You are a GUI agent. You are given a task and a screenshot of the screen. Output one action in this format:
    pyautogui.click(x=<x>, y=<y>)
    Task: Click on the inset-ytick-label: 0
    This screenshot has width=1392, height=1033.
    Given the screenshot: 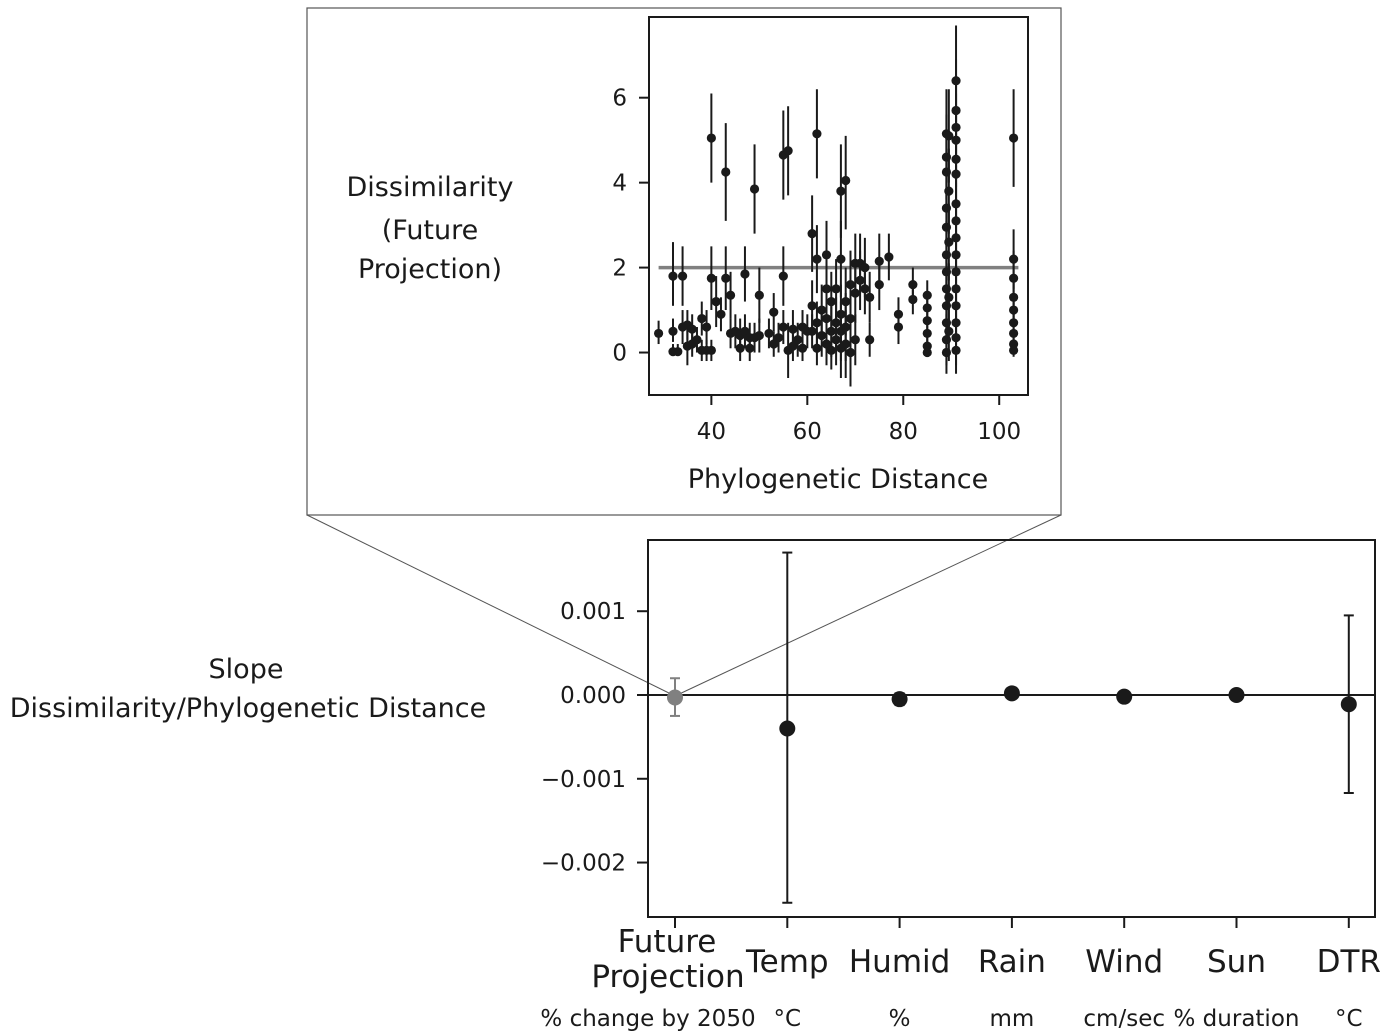 What is the action you would take?
    pyautogui.click(x=619, y=354)
    